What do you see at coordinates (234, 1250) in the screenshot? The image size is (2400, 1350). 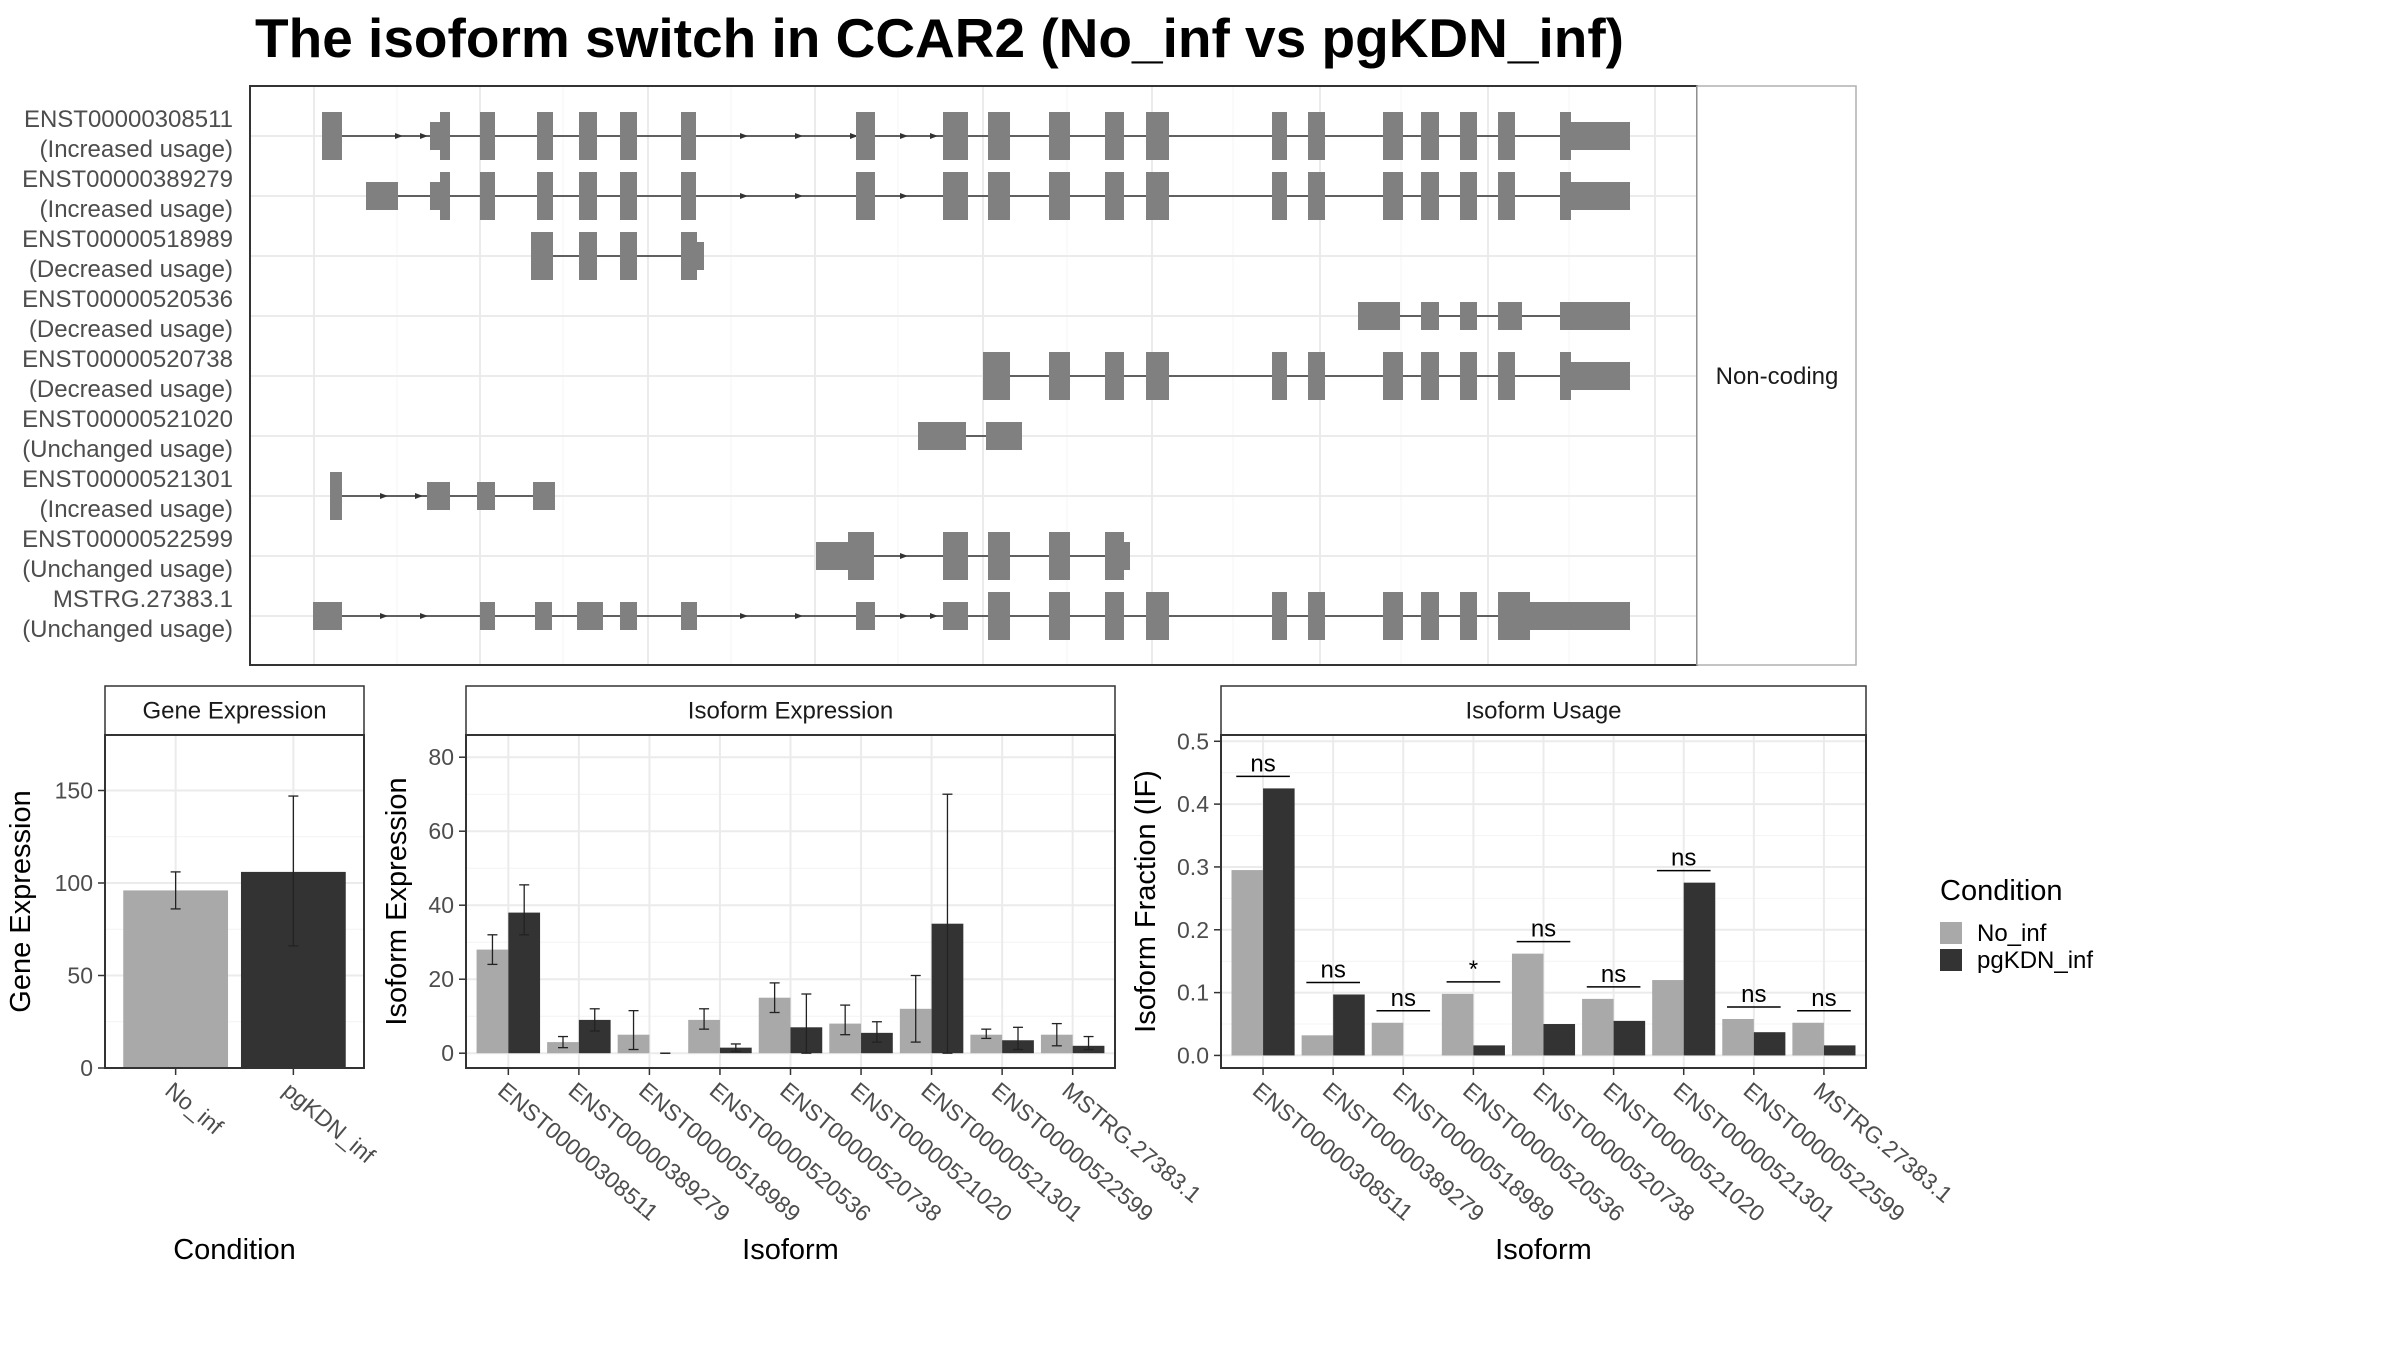 I see `x-axis-title: Condition` at bounding box center [234, 1250].